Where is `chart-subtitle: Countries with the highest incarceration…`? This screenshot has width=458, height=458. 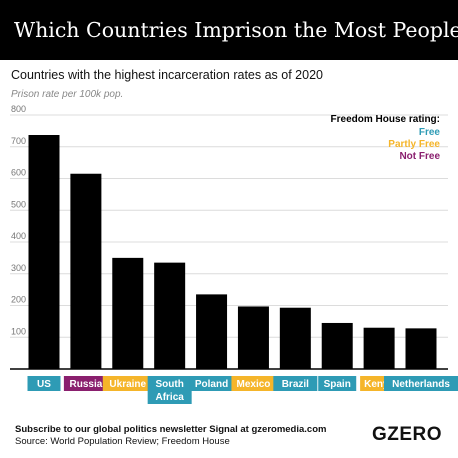 chart-subtitle: Countries with the highest incarceration… is located at coordinates (167, 75).